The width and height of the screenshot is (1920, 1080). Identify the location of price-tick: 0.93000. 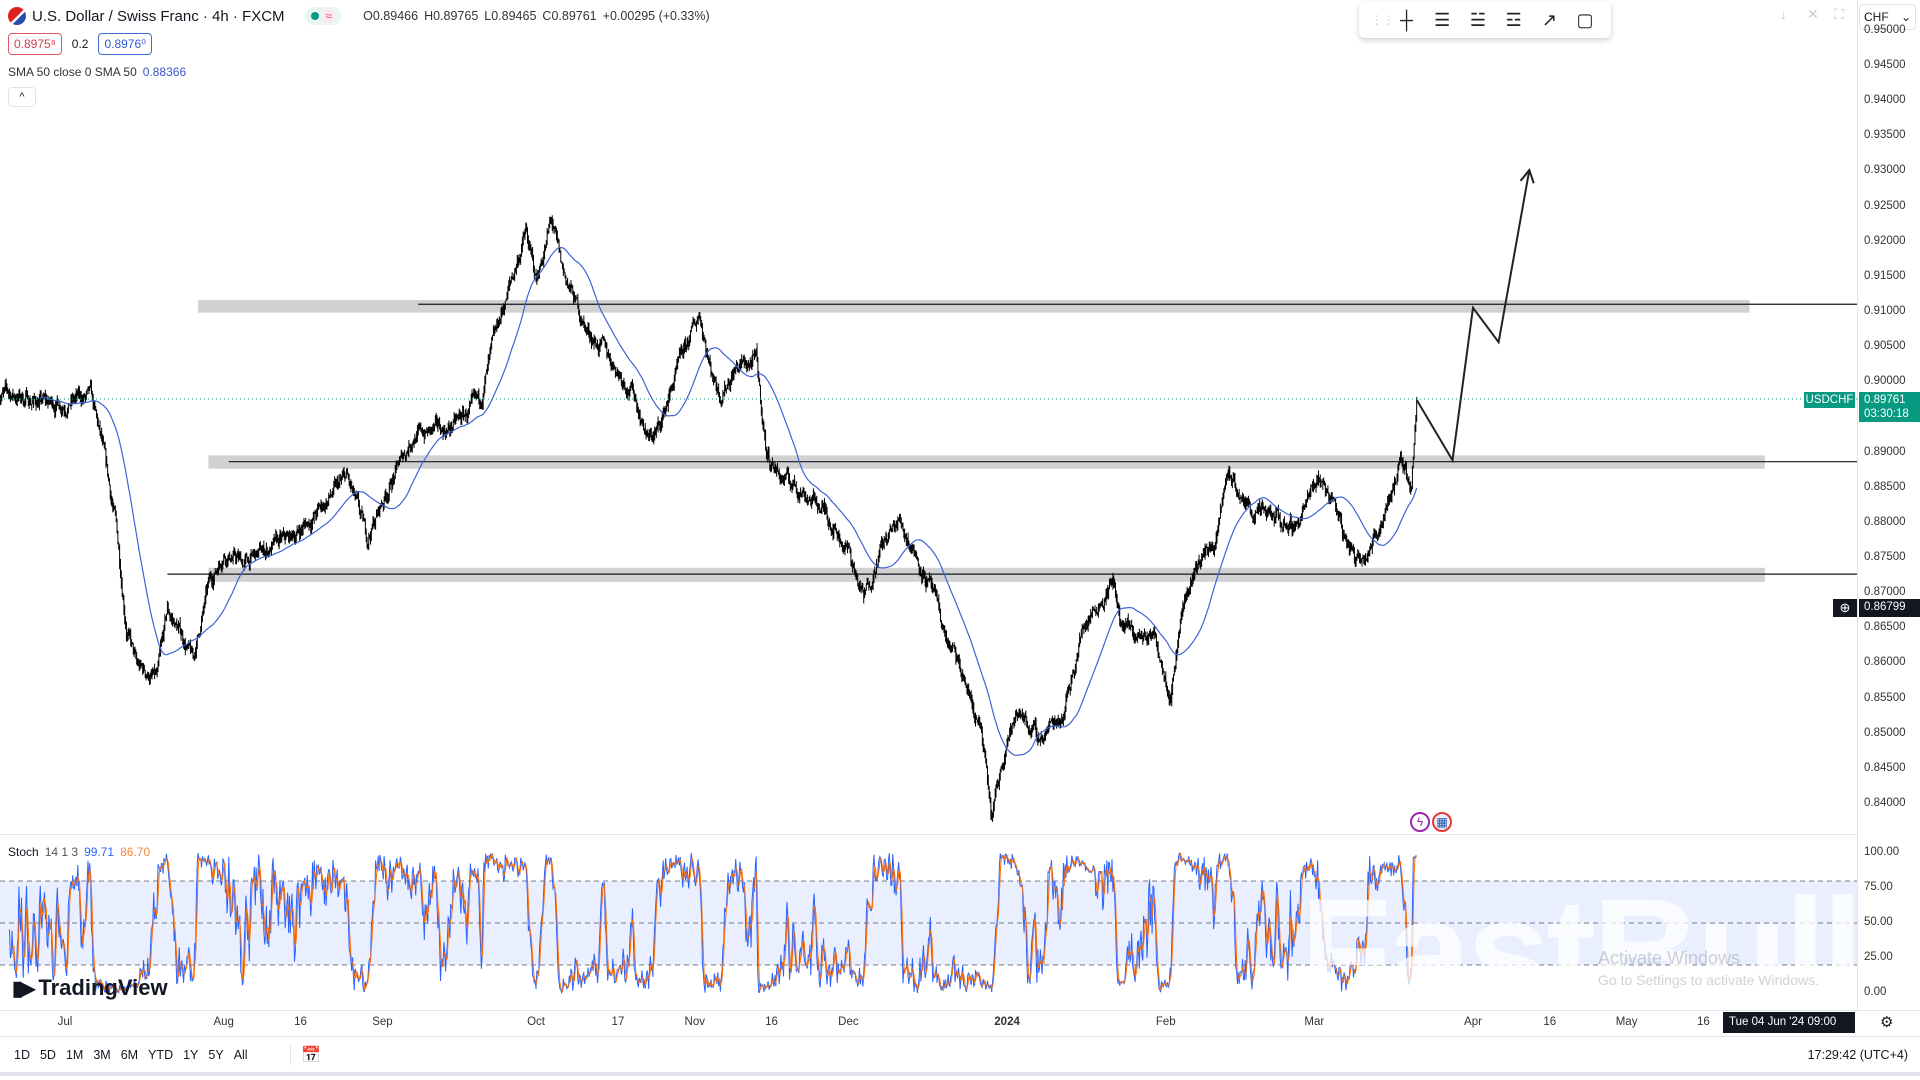
(1885, 170).